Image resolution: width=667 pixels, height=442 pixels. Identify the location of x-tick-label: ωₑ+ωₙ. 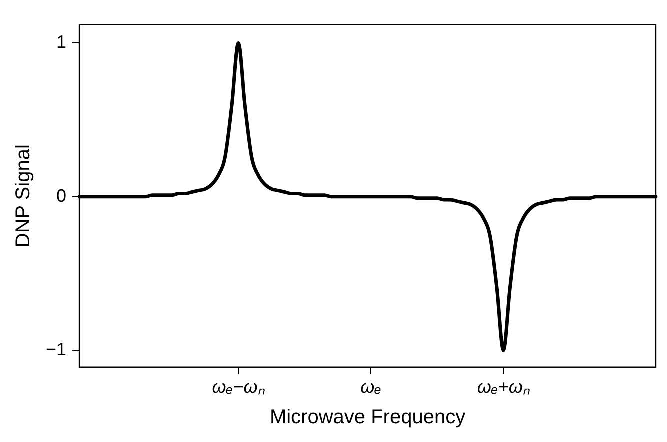
(504, 387).